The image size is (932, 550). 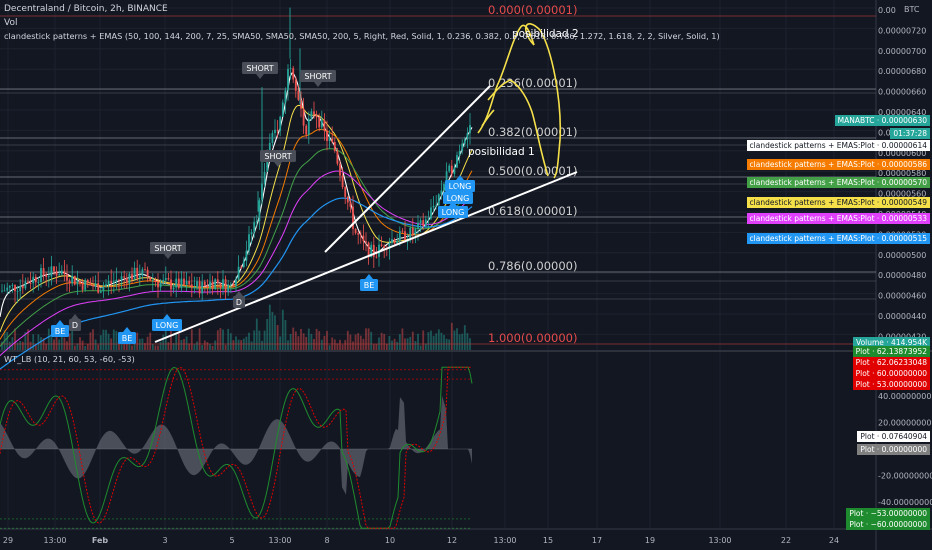 I want to click on price-tick-label: 0.00000440, so click(x=902, y=316).